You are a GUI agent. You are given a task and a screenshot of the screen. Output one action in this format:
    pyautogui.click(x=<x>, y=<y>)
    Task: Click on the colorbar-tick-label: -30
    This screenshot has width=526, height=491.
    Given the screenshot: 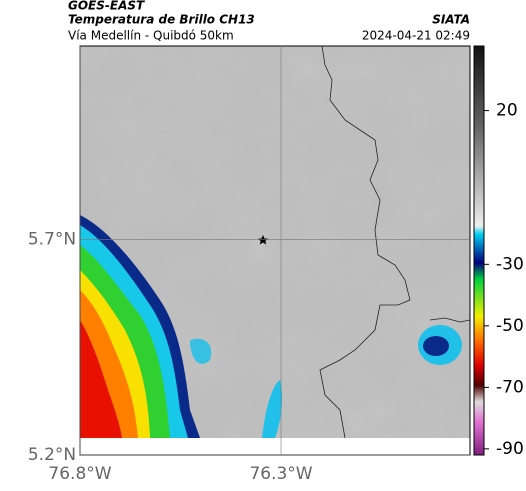 What is the action you would take?
    pyautogui.click(x=510, y=264)
    